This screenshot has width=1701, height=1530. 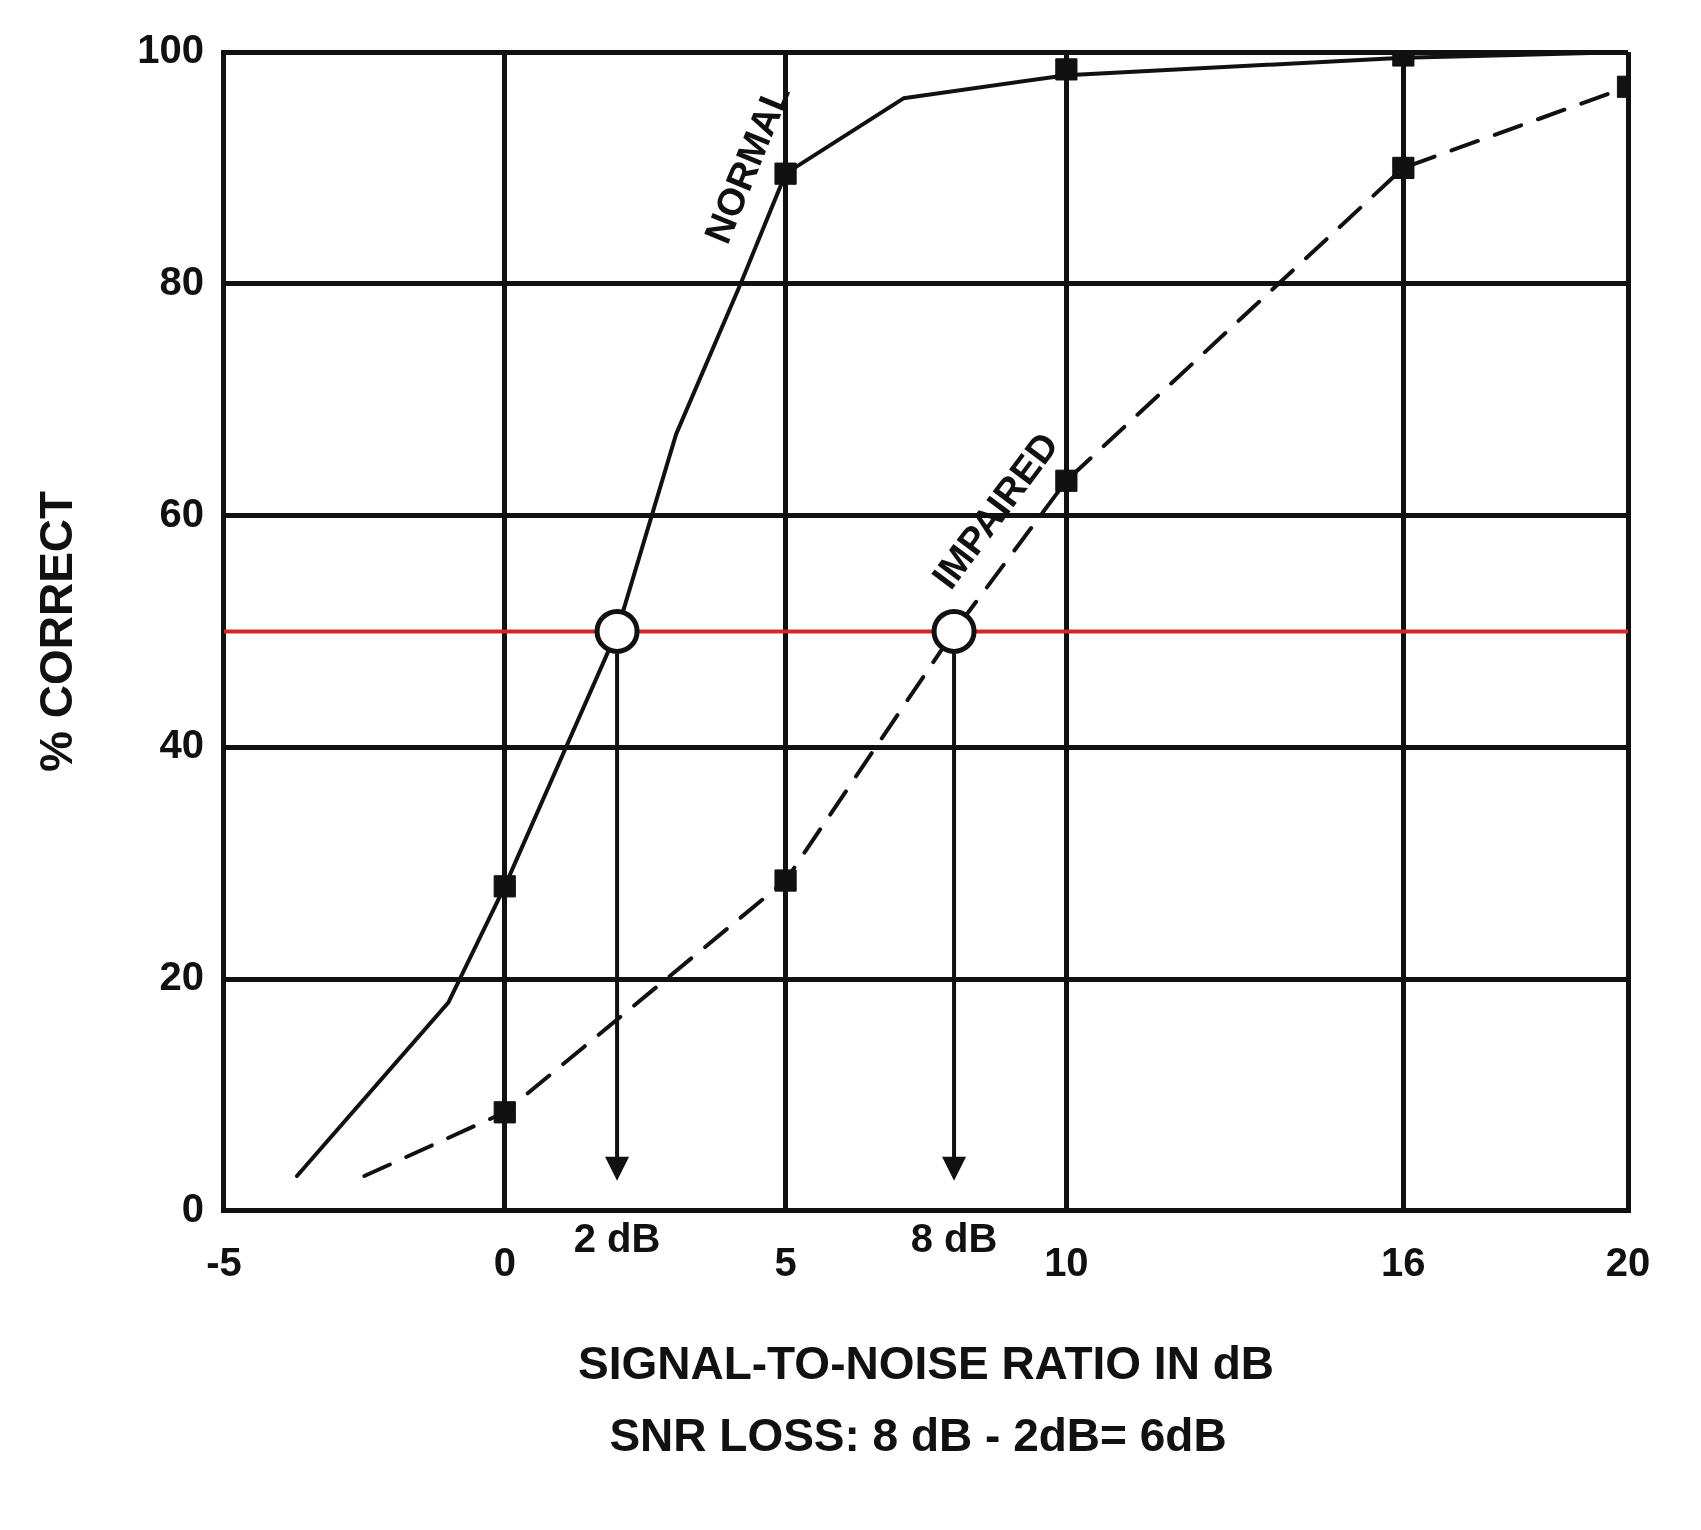 What do you see at coordinates (181, 976) in the screenshot?
I see `y-tick-label: 20` at bounding box center [181, 976].